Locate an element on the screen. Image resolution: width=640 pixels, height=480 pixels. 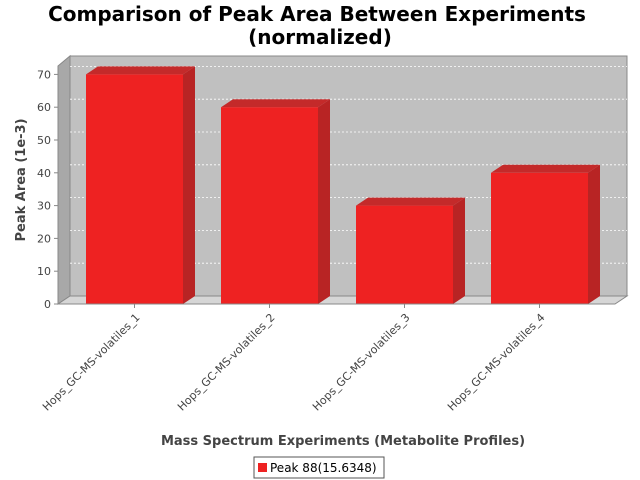
legend-label: Peak 88(15.6348) is located at coordinates (323, 468).